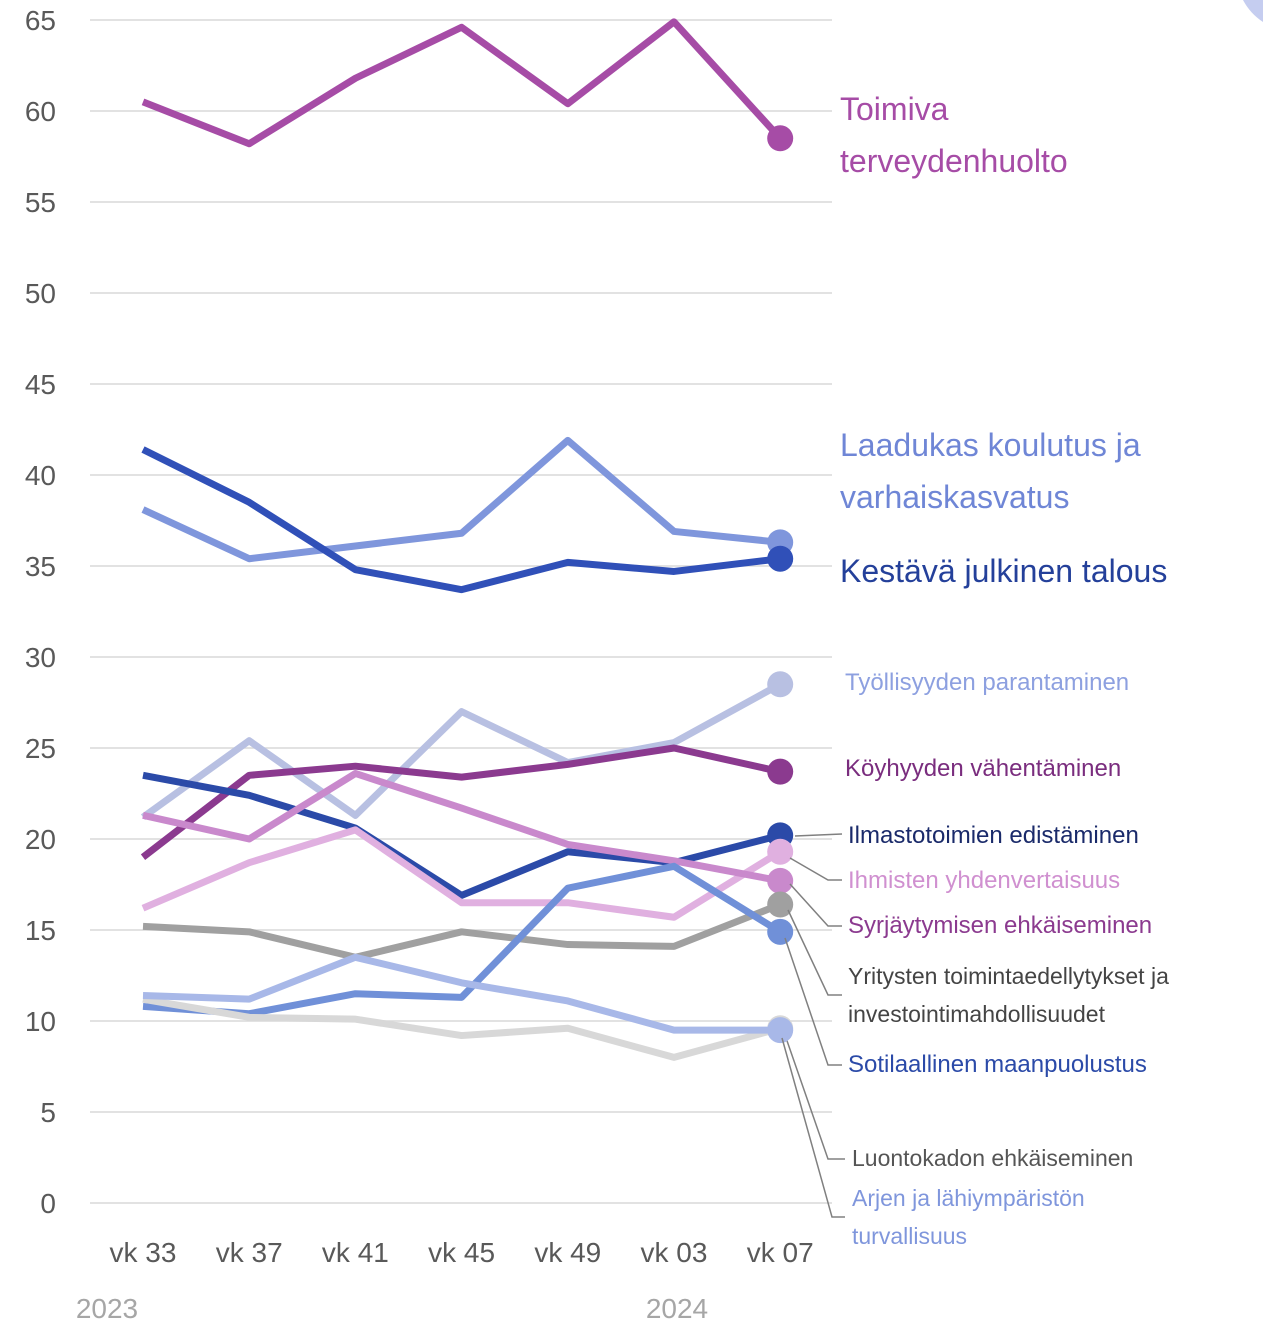  Describe the element at coordinates (1000, 926) in the screenshot. I see `series-label: Syrjäytymisen ehkäiseminen` at that location.